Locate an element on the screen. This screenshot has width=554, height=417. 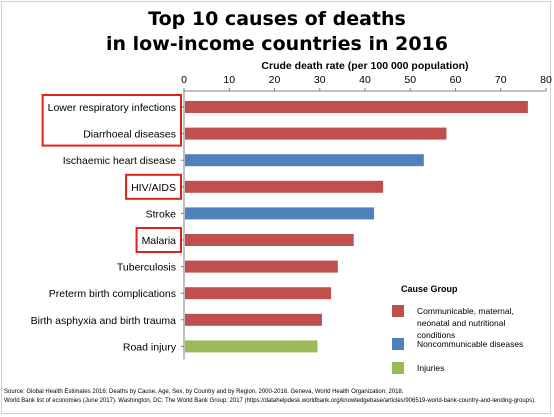
category-label: Diarrhoeal diseases is located at coordinates (129, 135).